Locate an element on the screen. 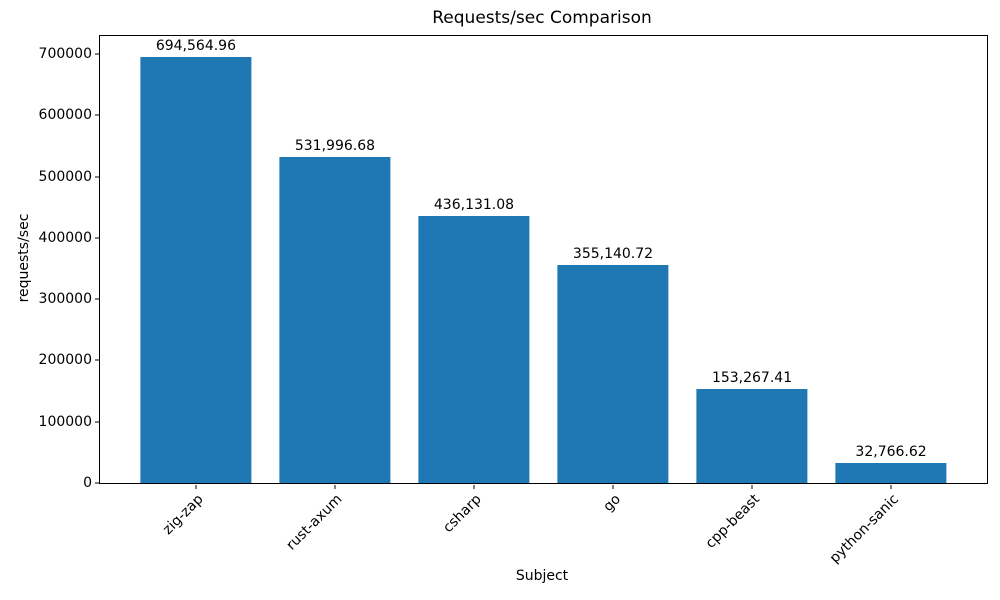 The height and width of the screenshot is (600, 1000). y-tick-label: 400000 is located at coordinates (65, 237).